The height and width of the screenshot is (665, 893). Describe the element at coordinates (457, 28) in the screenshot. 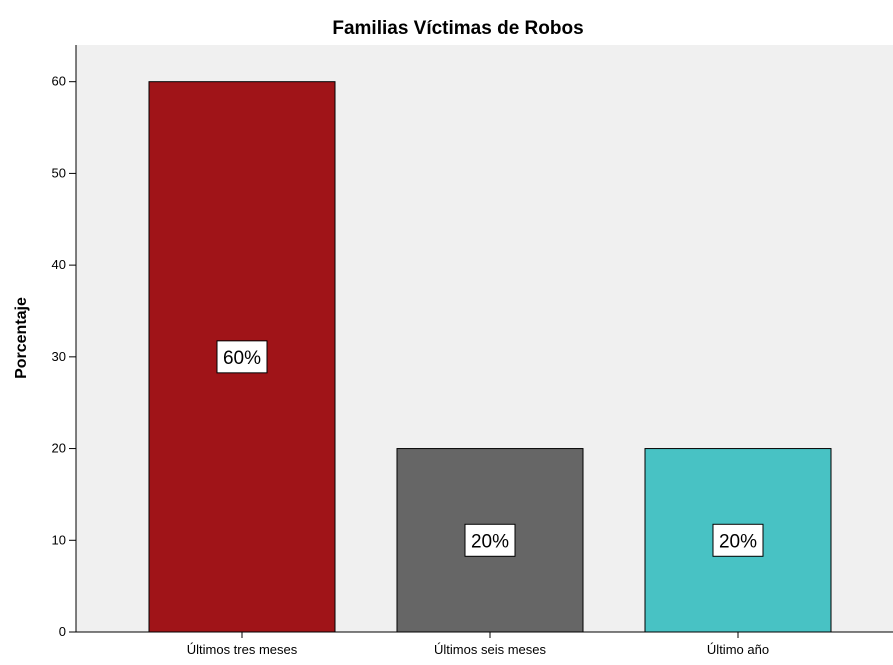

I see `chart-title: Familias Víctimas de Robos` at that location.